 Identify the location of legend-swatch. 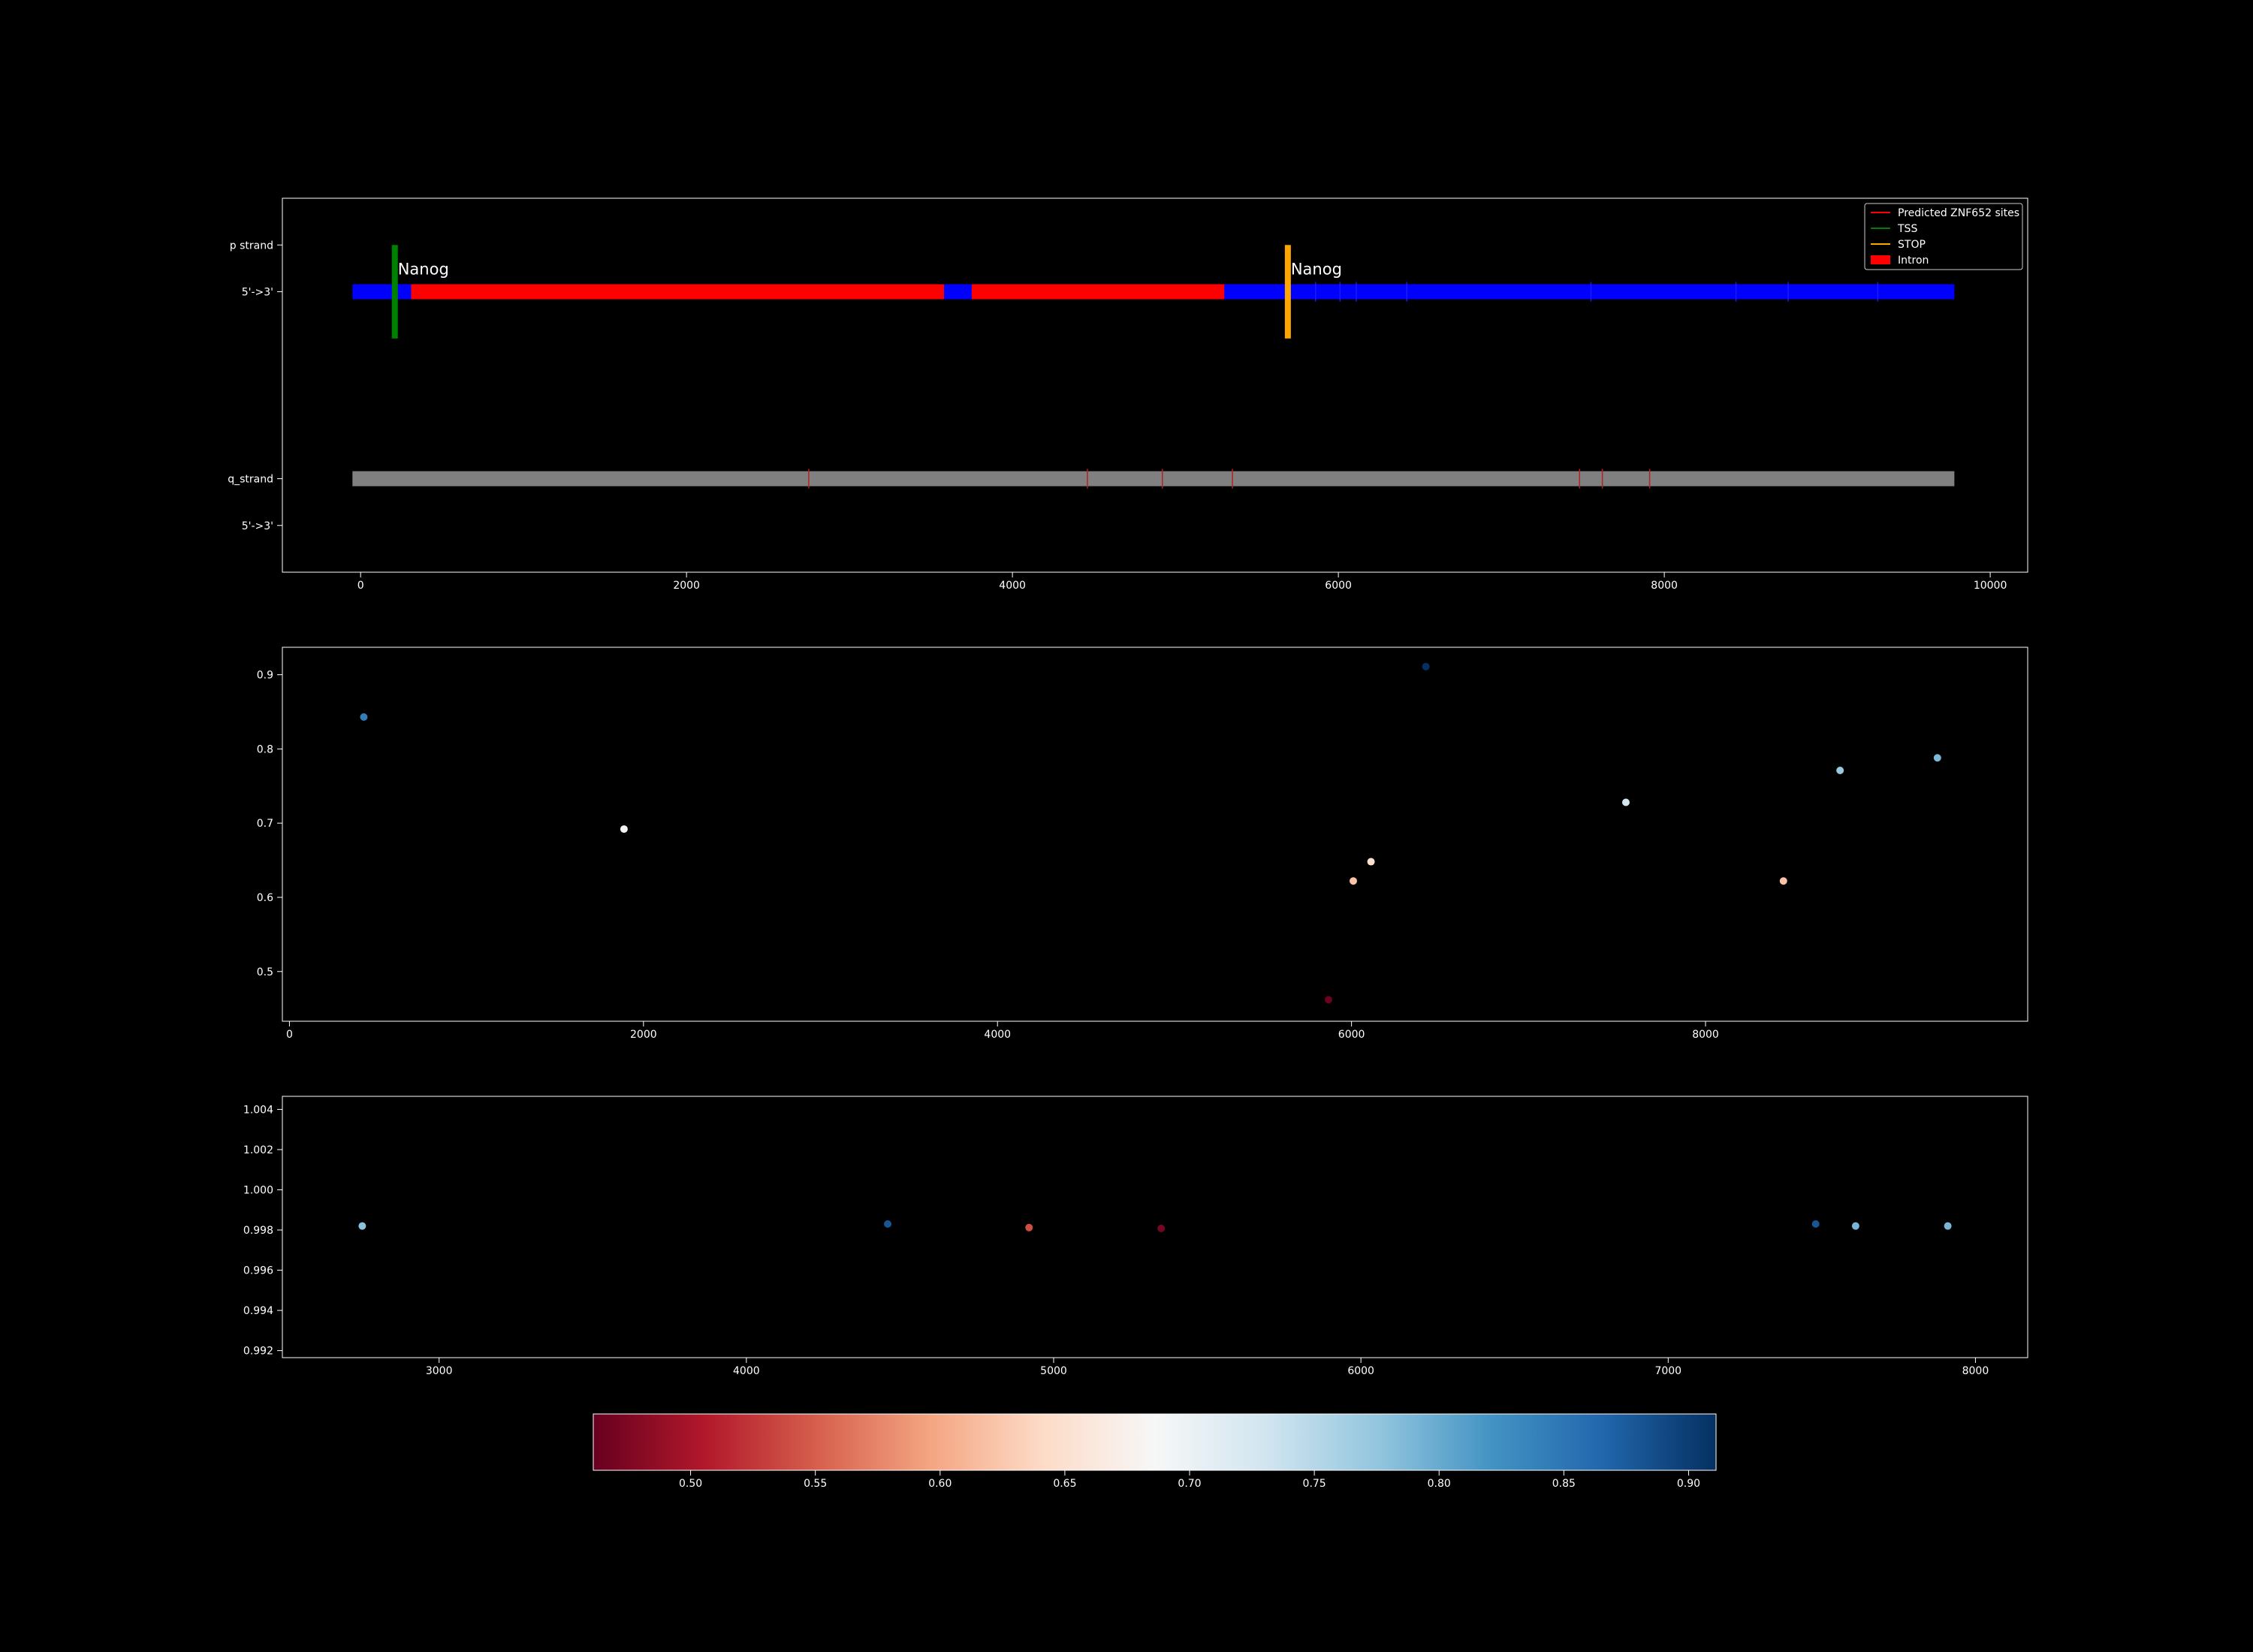
(1880, 259).